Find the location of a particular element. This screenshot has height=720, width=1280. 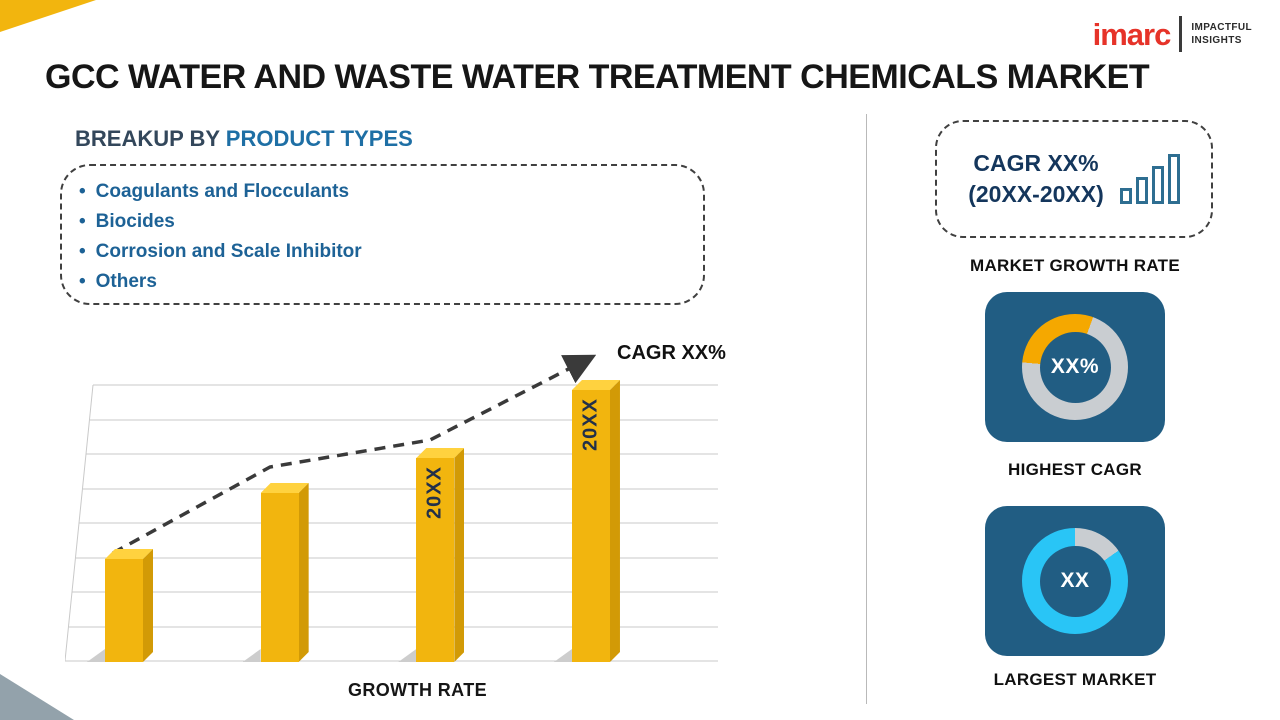

vertical-divider is located at coordinates (866, 409).